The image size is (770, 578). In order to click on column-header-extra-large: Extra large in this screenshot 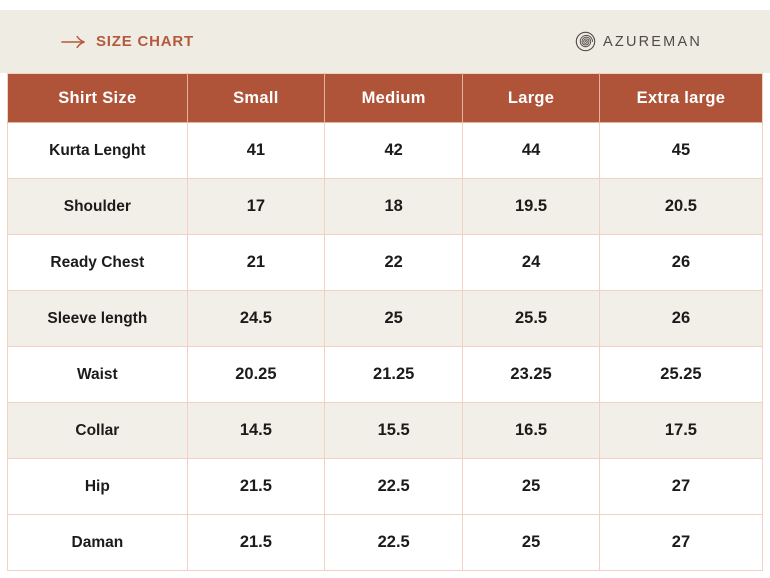, I will do `click(681, 98)`.